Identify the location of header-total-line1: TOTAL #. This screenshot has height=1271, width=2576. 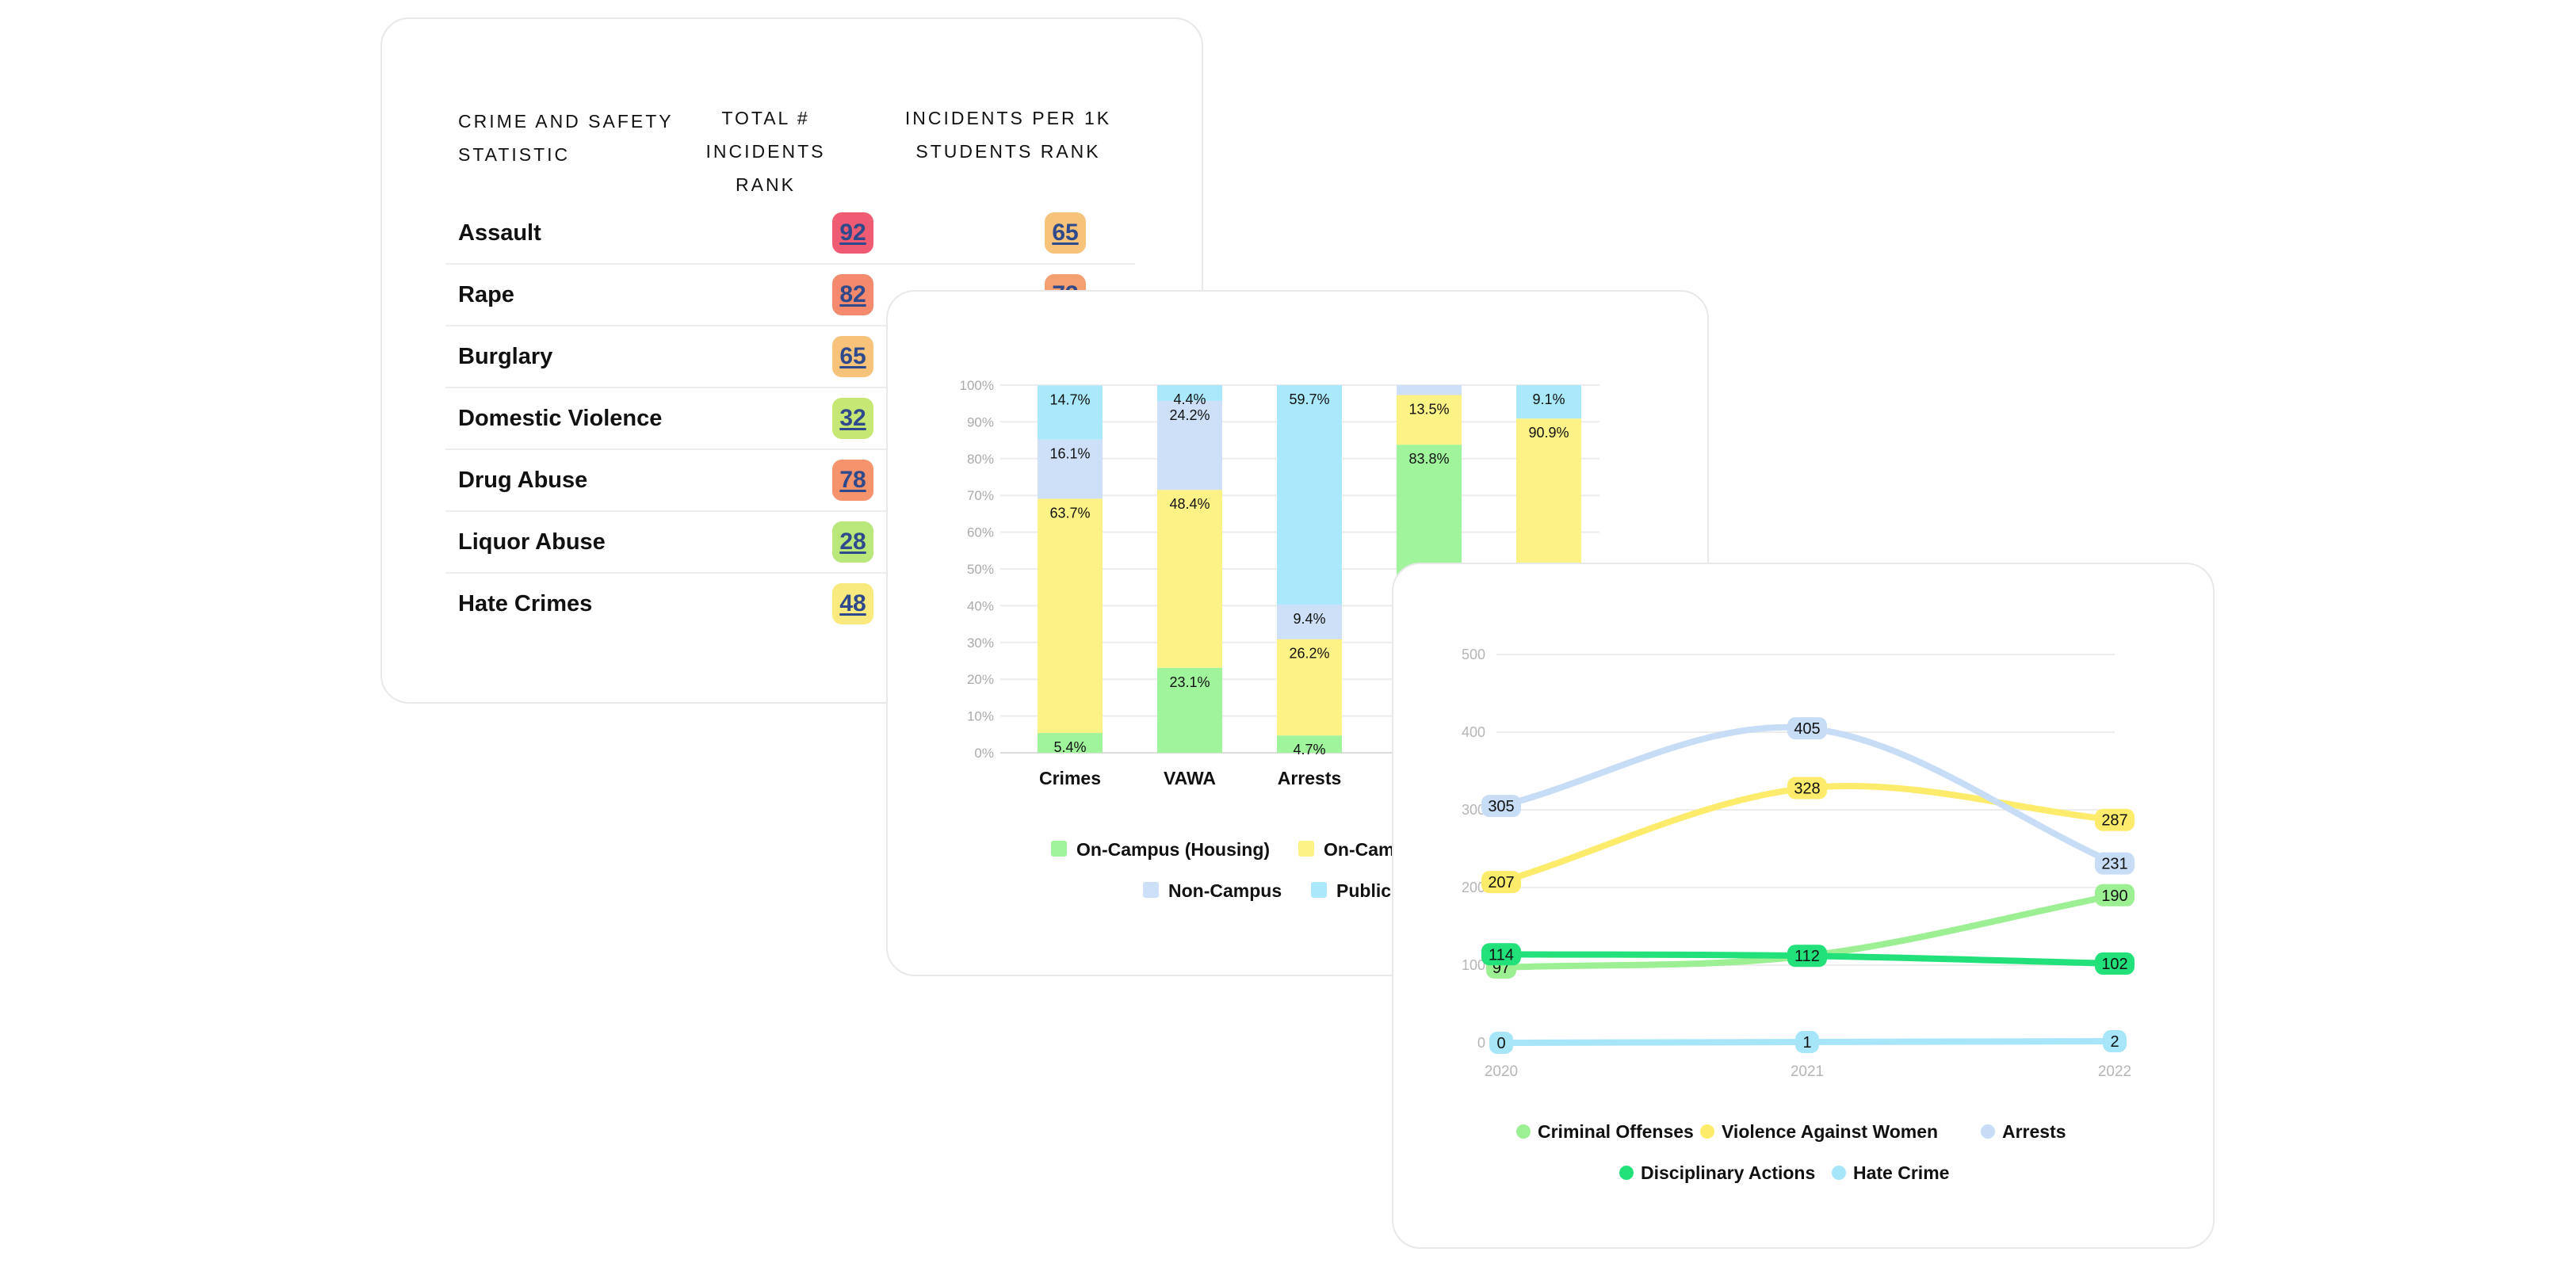
(765, 118).